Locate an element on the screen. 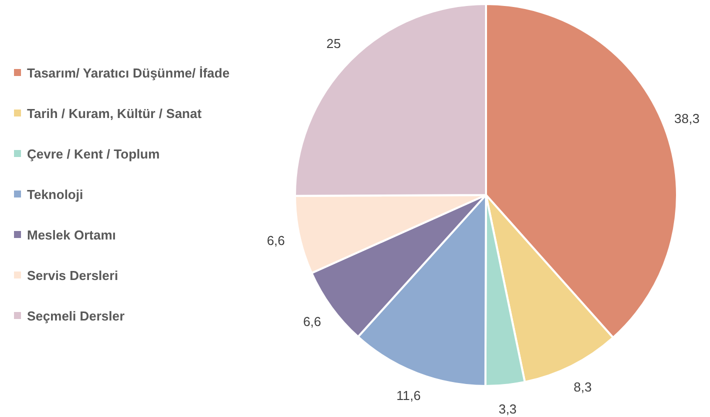 This screenshot has width=710, height=417. data-label: 25 is located at coordinates (333, 43).